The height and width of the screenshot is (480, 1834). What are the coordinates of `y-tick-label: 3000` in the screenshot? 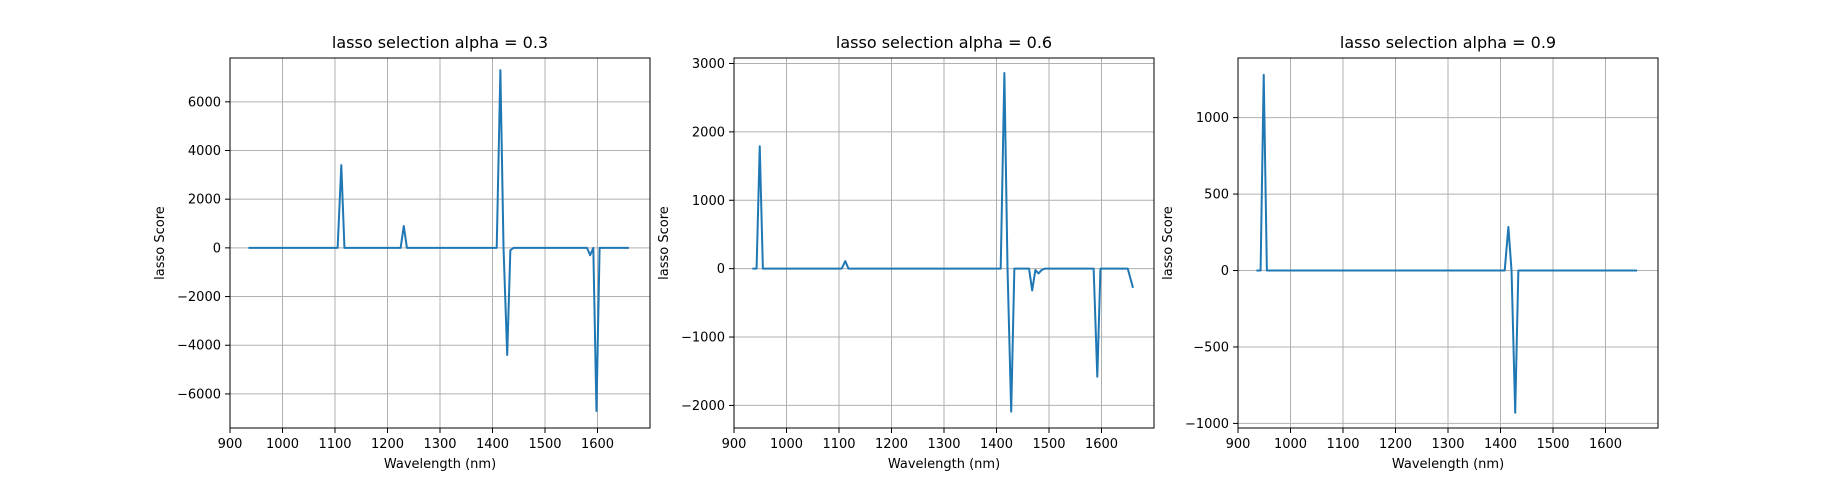 It's located at (708, 64).